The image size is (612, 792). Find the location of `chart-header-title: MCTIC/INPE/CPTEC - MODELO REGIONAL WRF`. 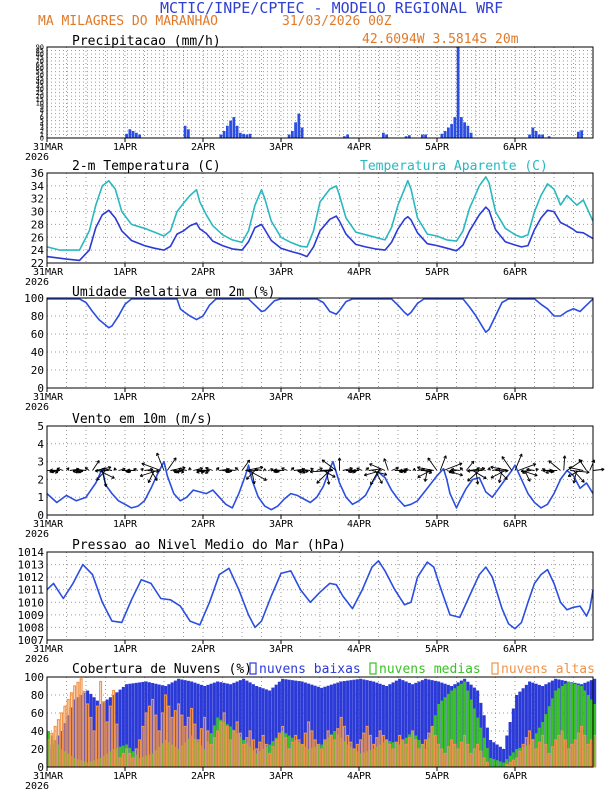

chart-header-title: MCTIC/INPE/CPTEC - MODELO REGIONAL WRF is located at coordinates (332, 8).